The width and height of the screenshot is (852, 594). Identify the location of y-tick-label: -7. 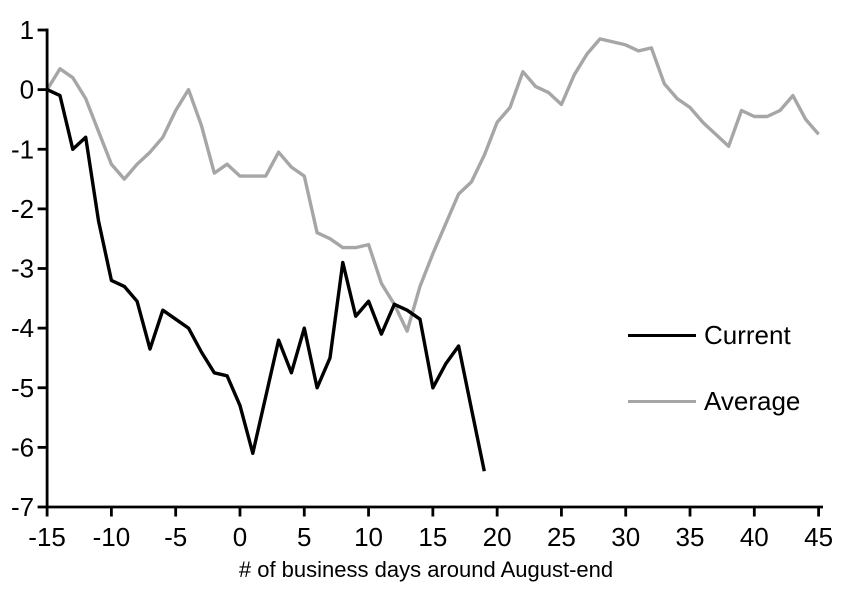
(22, 507).